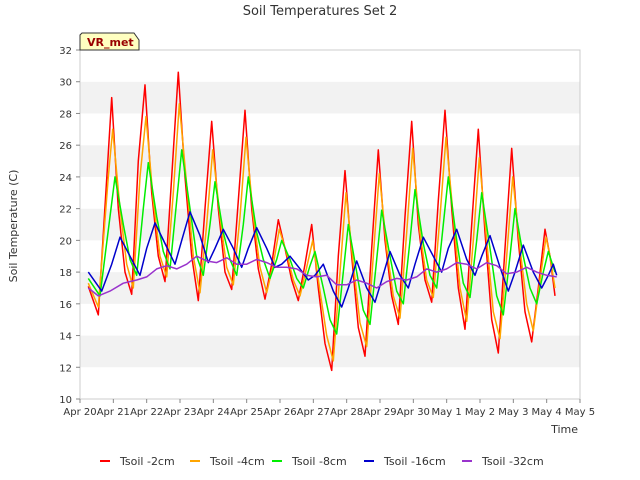 The image size is (640, 480). Describe the element at coordinates (79, 412) in the screenshot. I see `x-tick-label: Apr 20` at that location.